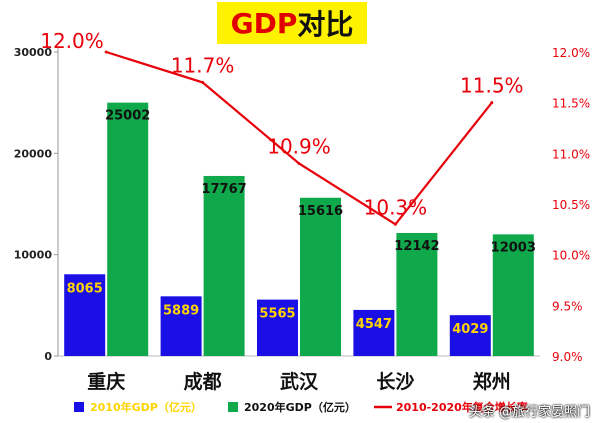  What do you see at coordinates (33, 255) in the screenshot?
I see `left-tick-label: 10000` at bounding box center [33, 255].